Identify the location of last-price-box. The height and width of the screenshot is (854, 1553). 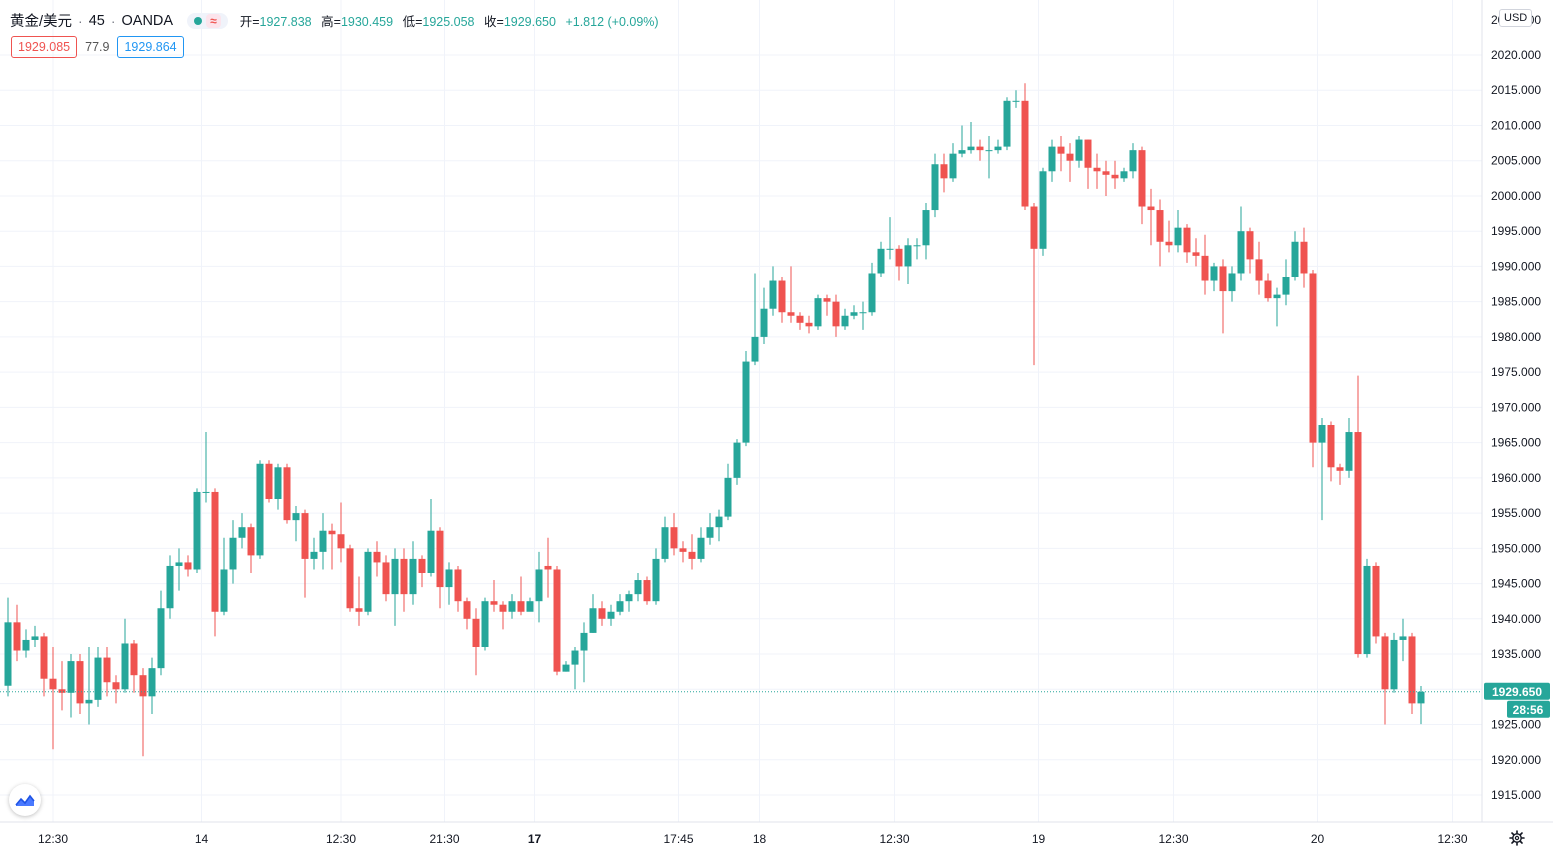
(1517, 691).